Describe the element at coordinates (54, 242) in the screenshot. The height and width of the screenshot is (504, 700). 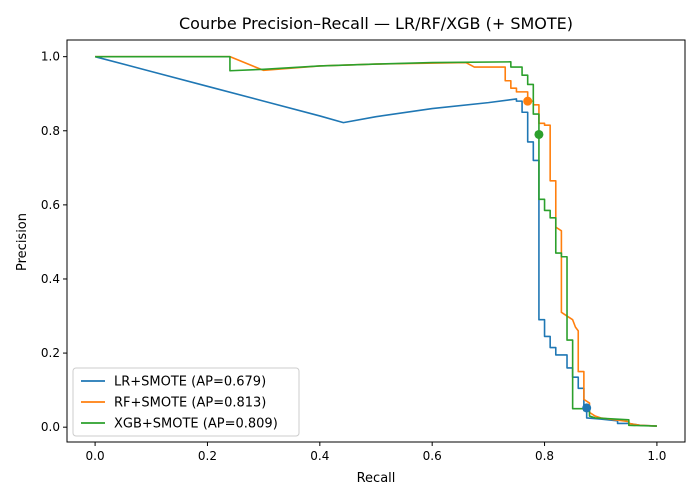
I see `y-axis-ticks: 0.0 0.2 0.4 0.6 0.8 1.0` at that location.